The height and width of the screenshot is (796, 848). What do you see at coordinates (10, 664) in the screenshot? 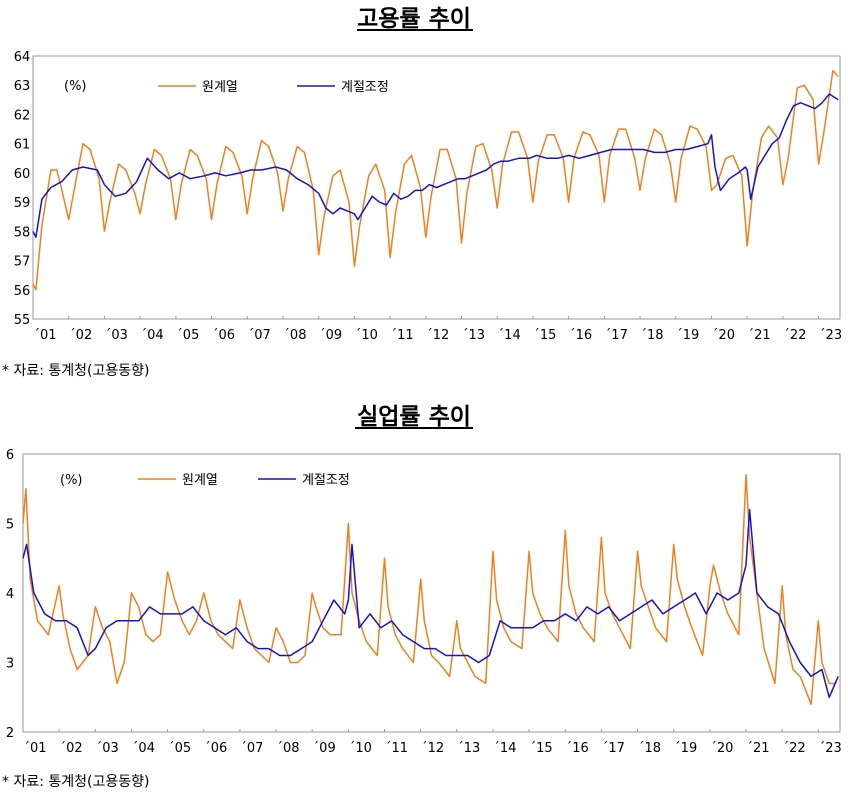
I see `y-tick-label: 3` at bounding box center [10, 664].